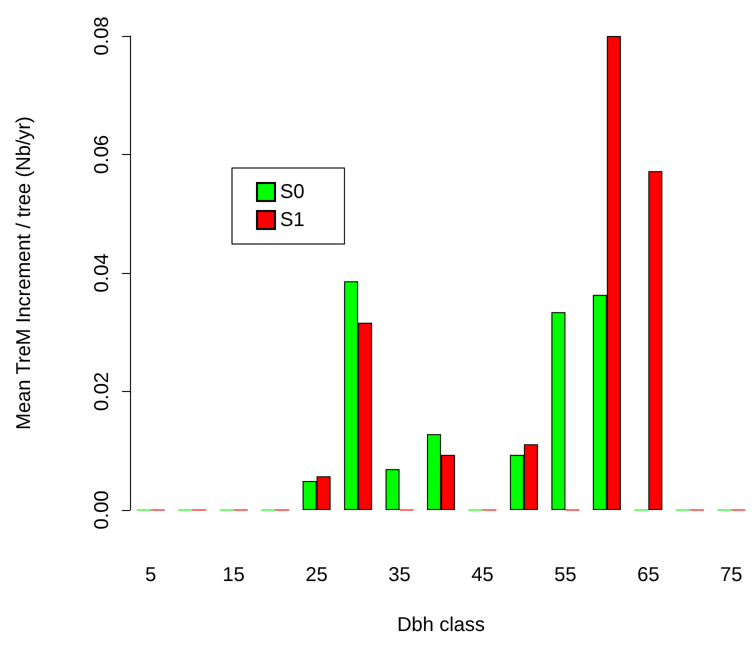 The image size is (754, 648). What do you see at coordinates (102, 273) in the screenshot?
I see `y-tick-label: 0.04` at bounding box center [102, 273].